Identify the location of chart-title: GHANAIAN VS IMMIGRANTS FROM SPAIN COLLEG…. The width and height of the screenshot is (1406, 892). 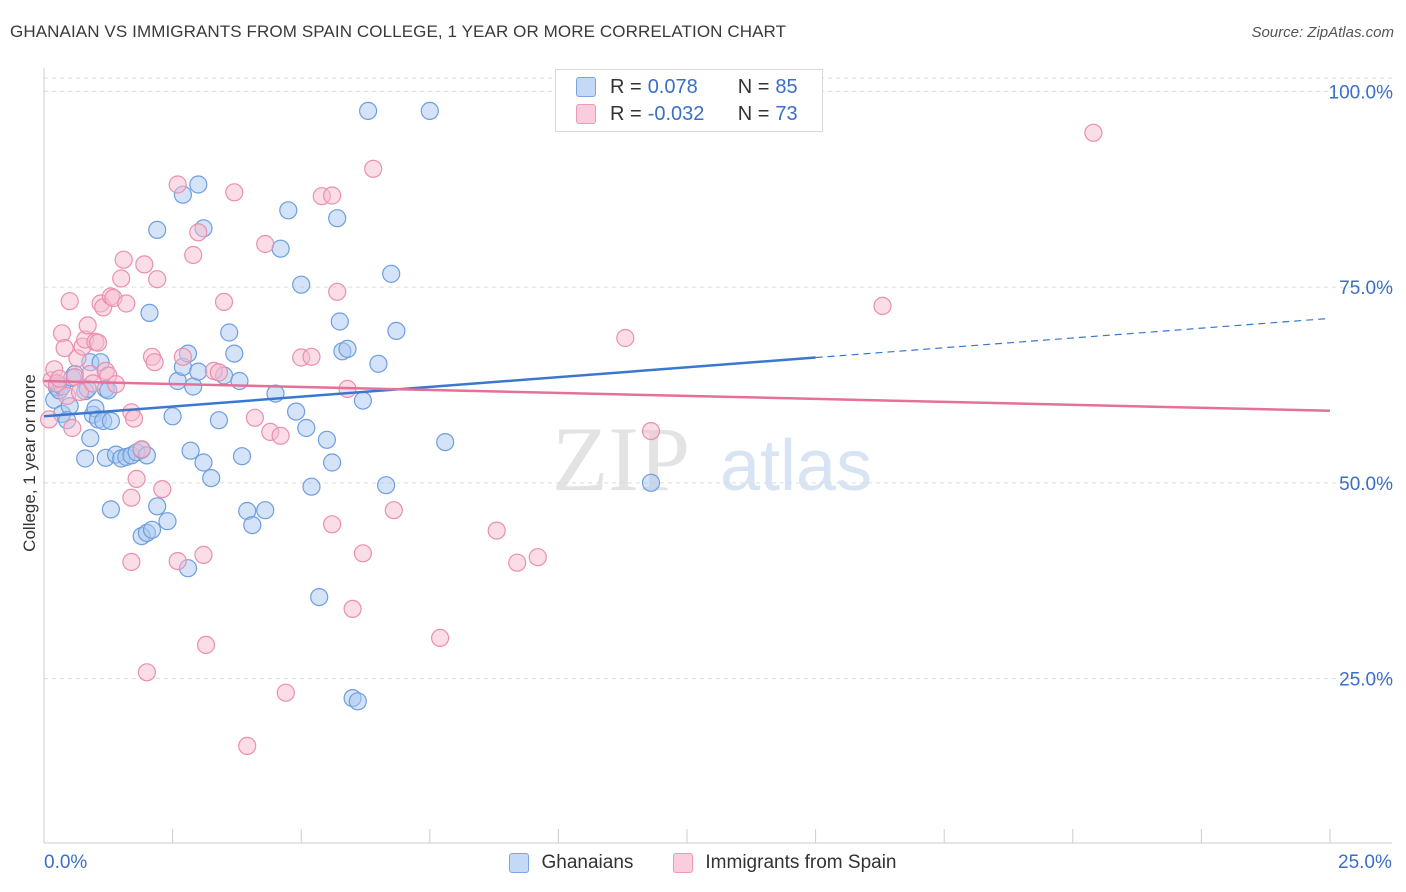
(398, 31).